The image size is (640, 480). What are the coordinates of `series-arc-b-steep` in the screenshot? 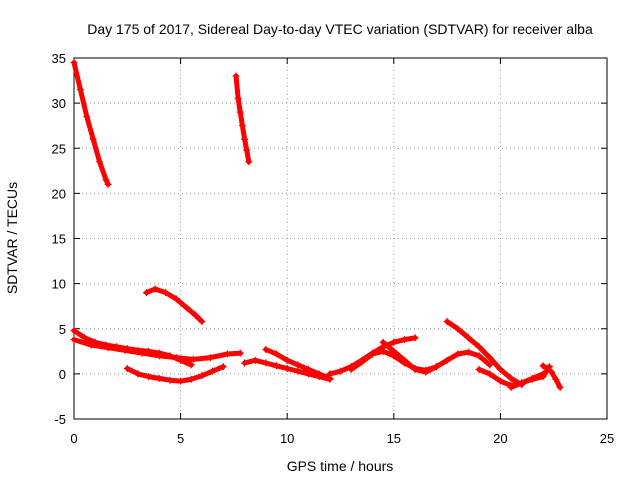 It's located at (242, 119).